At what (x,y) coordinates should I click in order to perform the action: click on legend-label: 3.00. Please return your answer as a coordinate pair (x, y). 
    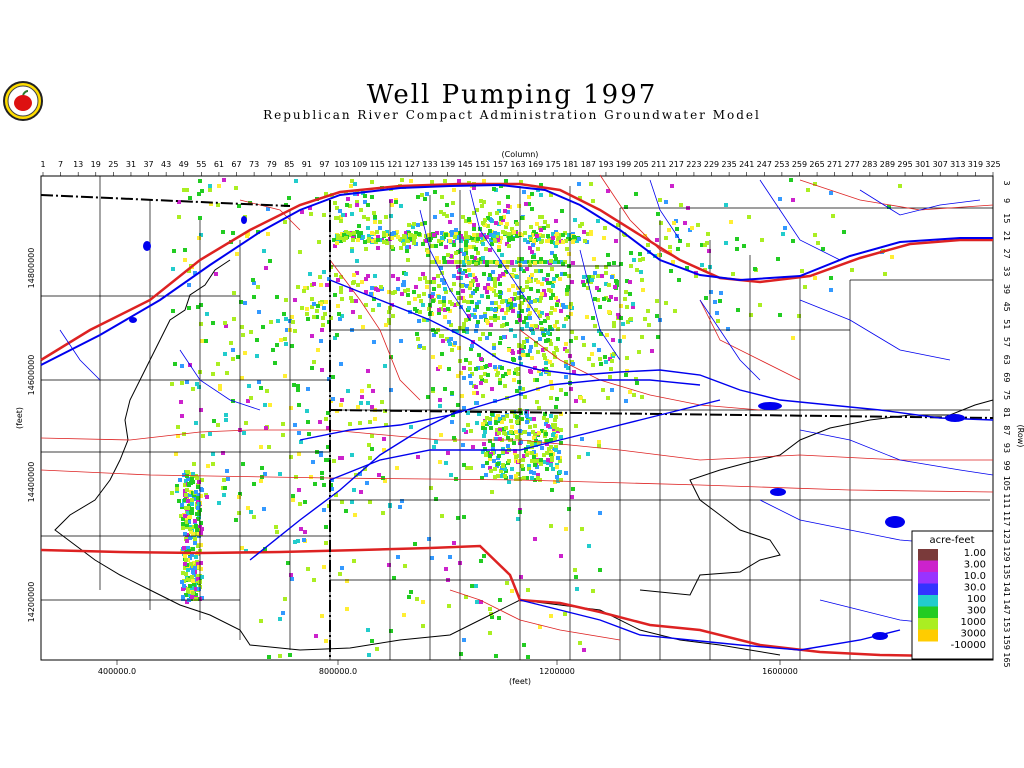
    Looking at the image, I should click on (975, 565).